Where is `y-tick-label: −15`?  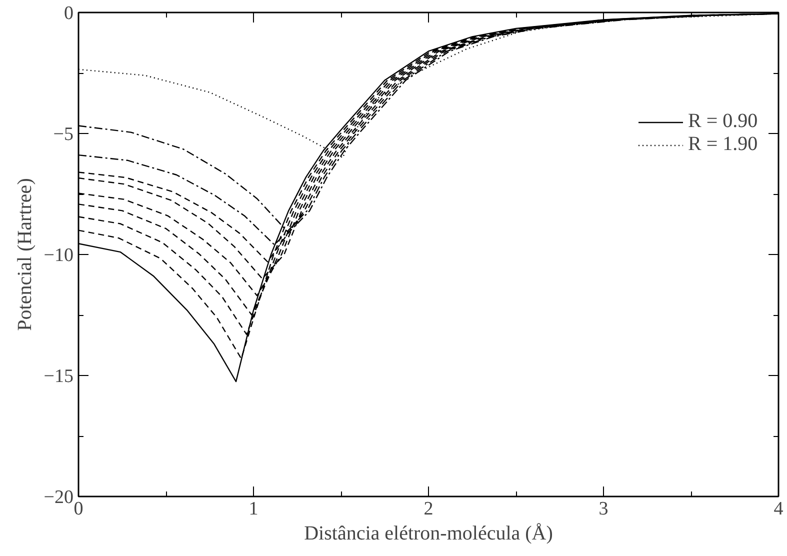 y-tick-label: −15 is located at coordinates (59, 376).